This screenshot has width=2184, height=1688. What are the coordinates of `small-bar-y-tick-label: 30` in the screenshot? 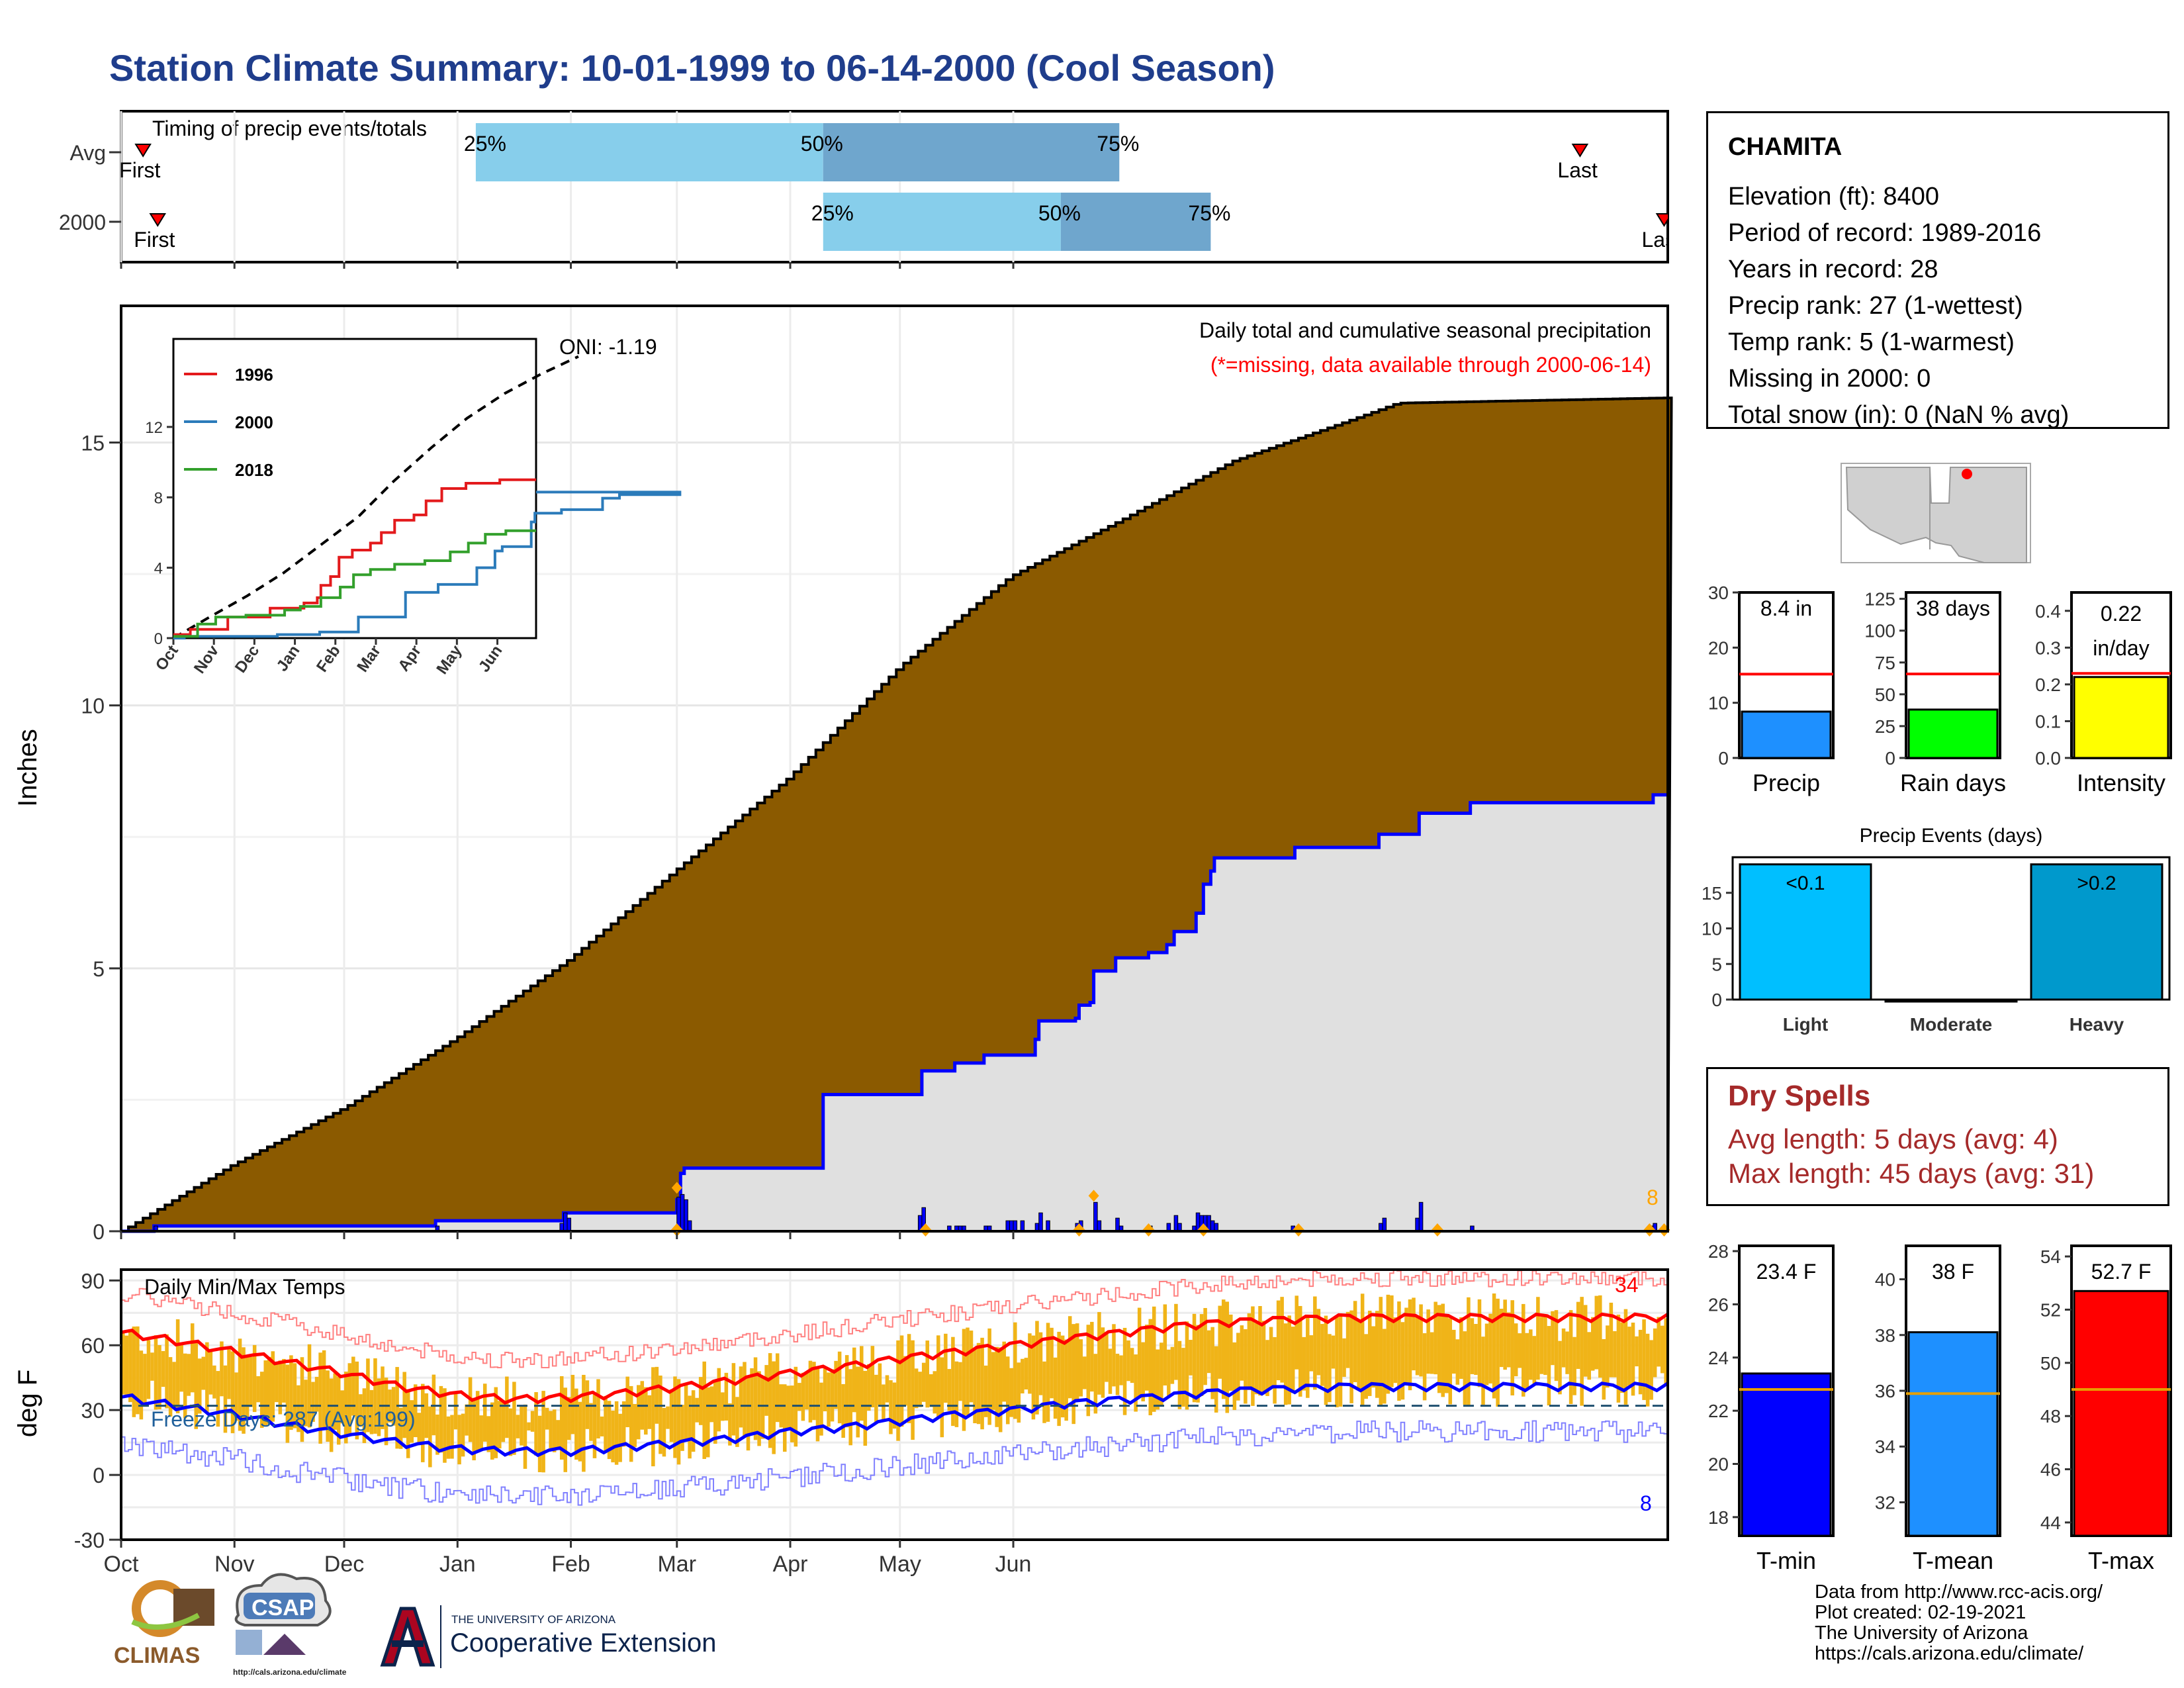 It's located at (1718, 593).